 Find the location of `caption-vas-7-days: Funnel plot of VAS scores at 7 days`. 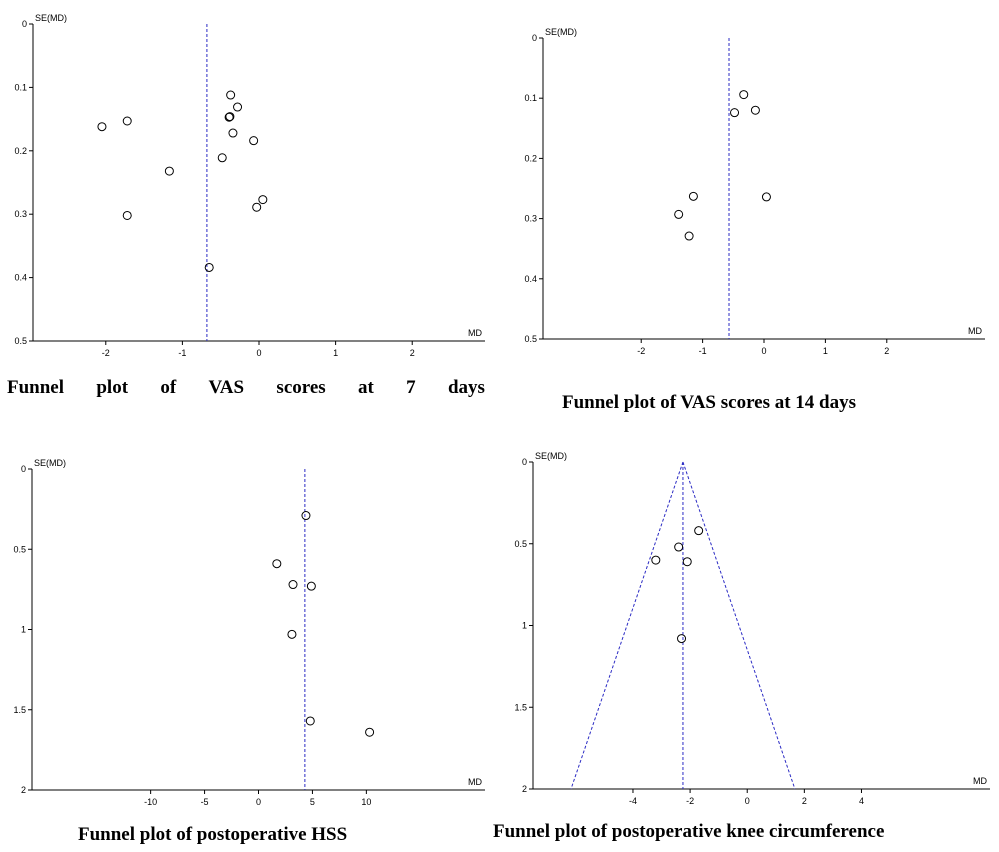

caption-vas-7-days: Funnel plot of VAS scores at 7 days is located at coordinates (246, 388).